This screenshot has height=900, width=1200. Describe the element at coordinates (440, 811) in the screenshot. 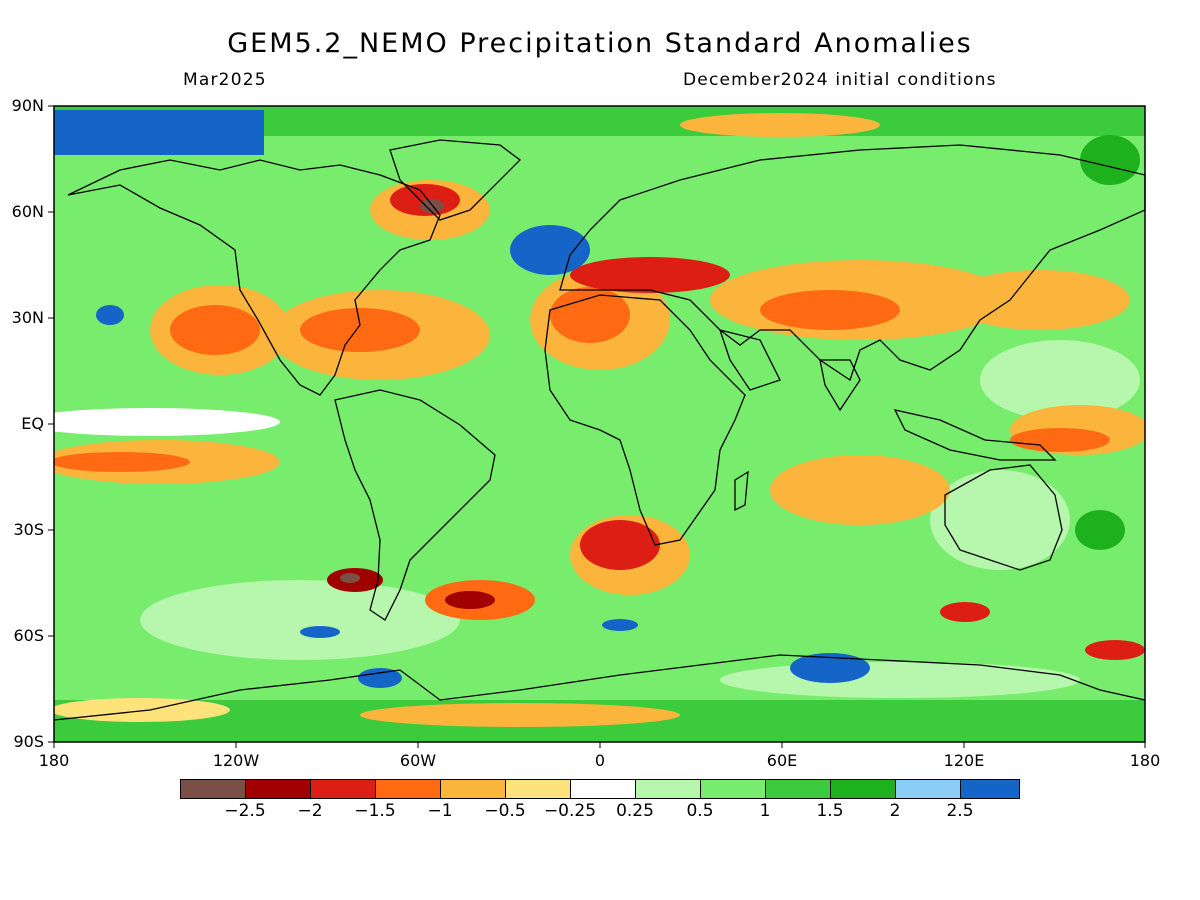

I see `legend-label: −1` at that location.